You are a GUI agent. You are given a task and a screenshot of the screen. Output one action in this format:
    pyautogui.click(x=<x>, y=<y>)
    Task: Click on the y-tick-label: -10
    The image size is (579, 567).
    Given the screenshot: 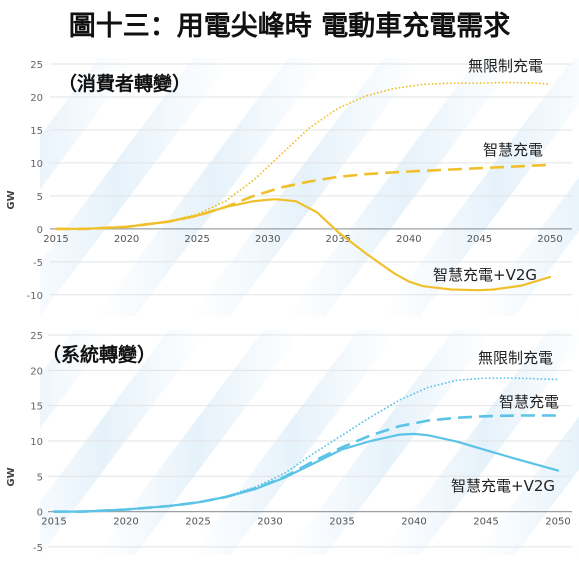 What is the action you would take?
    pyautogui.click(x=35, y=296)
    